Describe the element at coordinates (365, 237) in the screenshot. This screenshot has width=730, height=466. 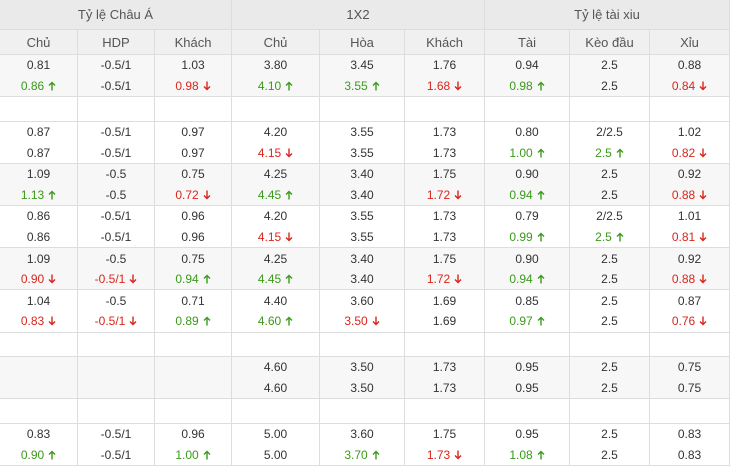
I see `odds-line: 0.86 -0.5/1 0.96 4.15 3.55 1.73 0.99 2.5 0.81` at that location.